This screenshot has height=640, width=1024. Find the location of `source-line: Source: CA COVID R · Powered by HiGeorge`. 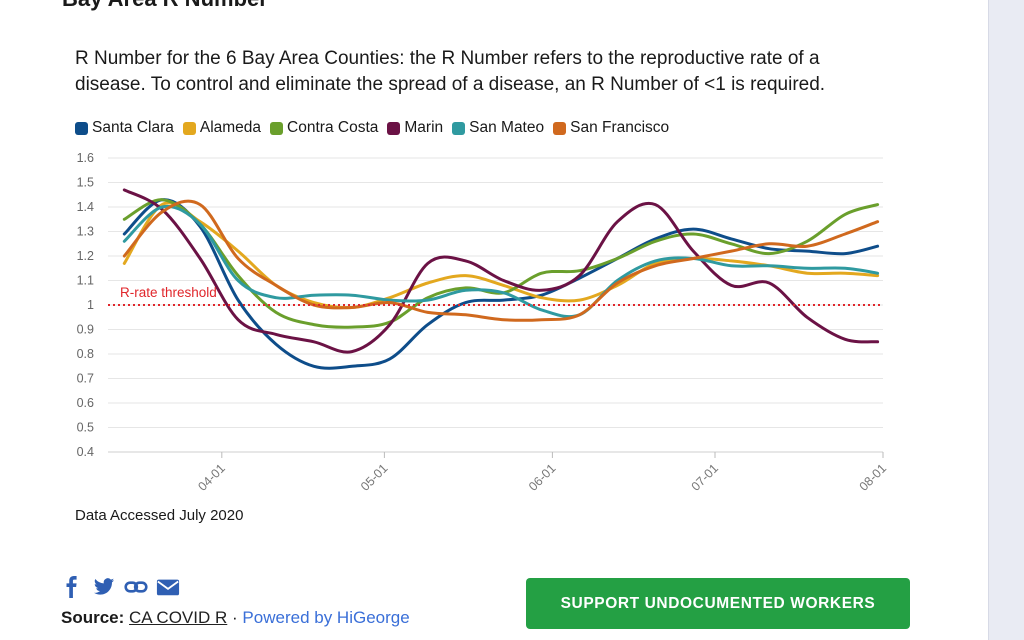

source-line: Source: CA COVID R · Powered by HiGeorge is located at coordinates (235, 618).